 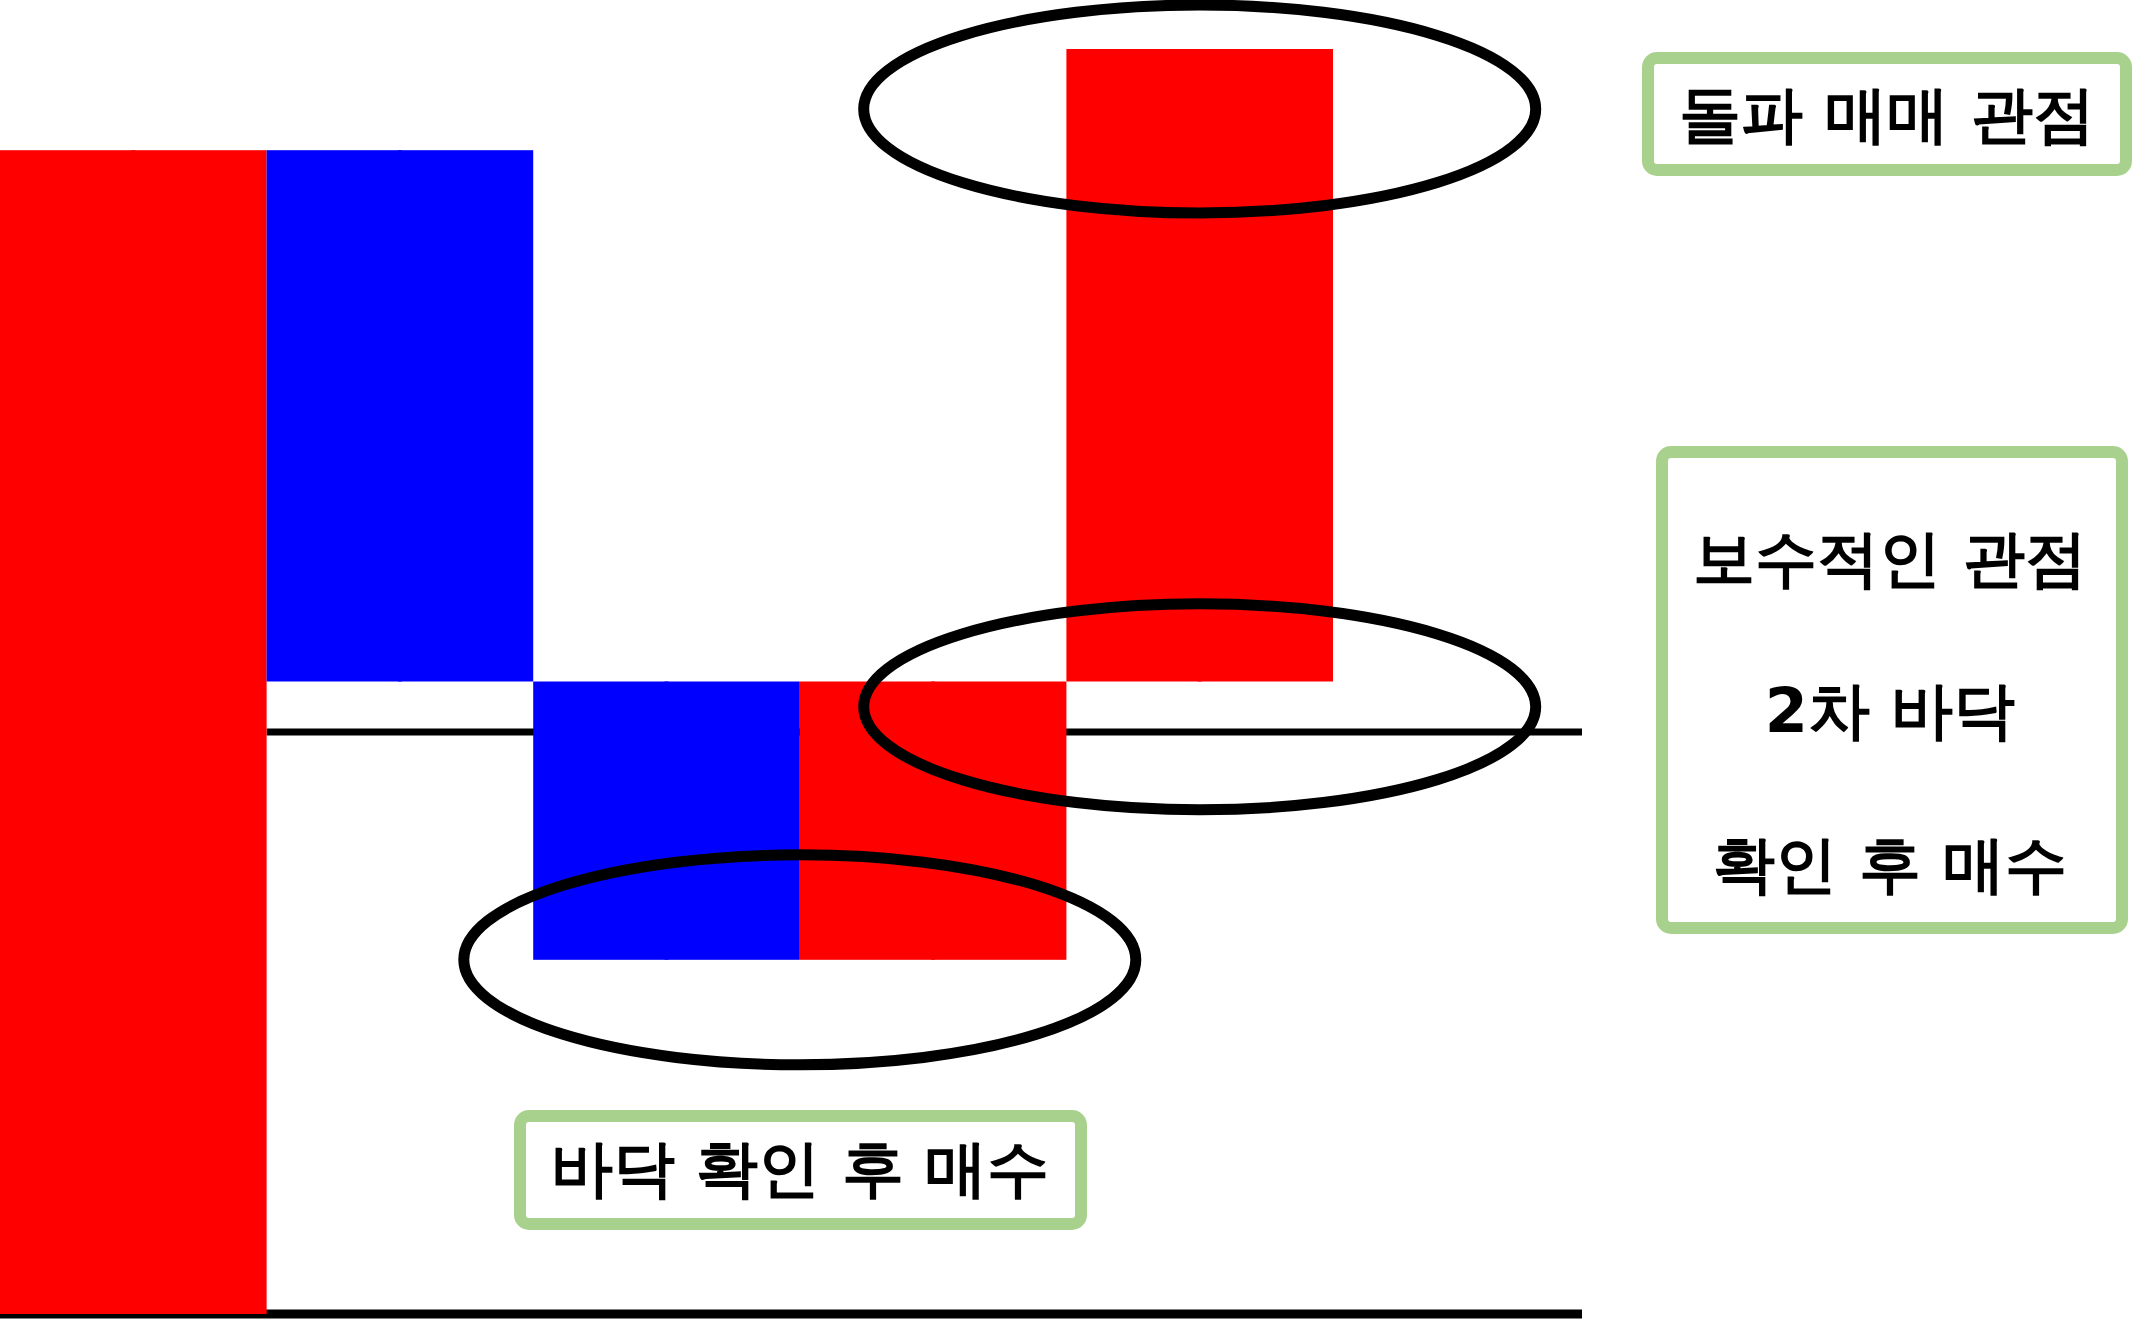 What do you see at coordinates (1890, 558) in the screenshot?
I see `text: 보수적인 관점` at bounding box center [1890, 558].